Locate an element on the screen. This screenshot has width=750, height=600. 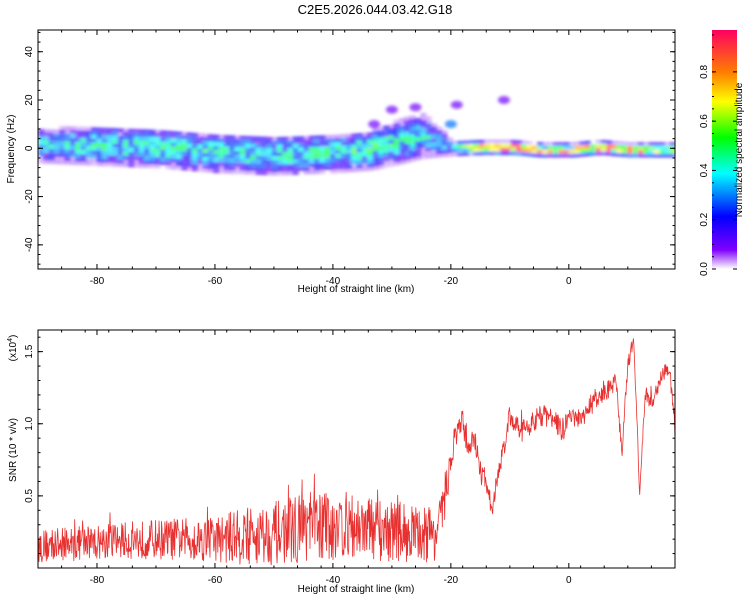
spectrogram-blob is located at coordinates (456, 104).